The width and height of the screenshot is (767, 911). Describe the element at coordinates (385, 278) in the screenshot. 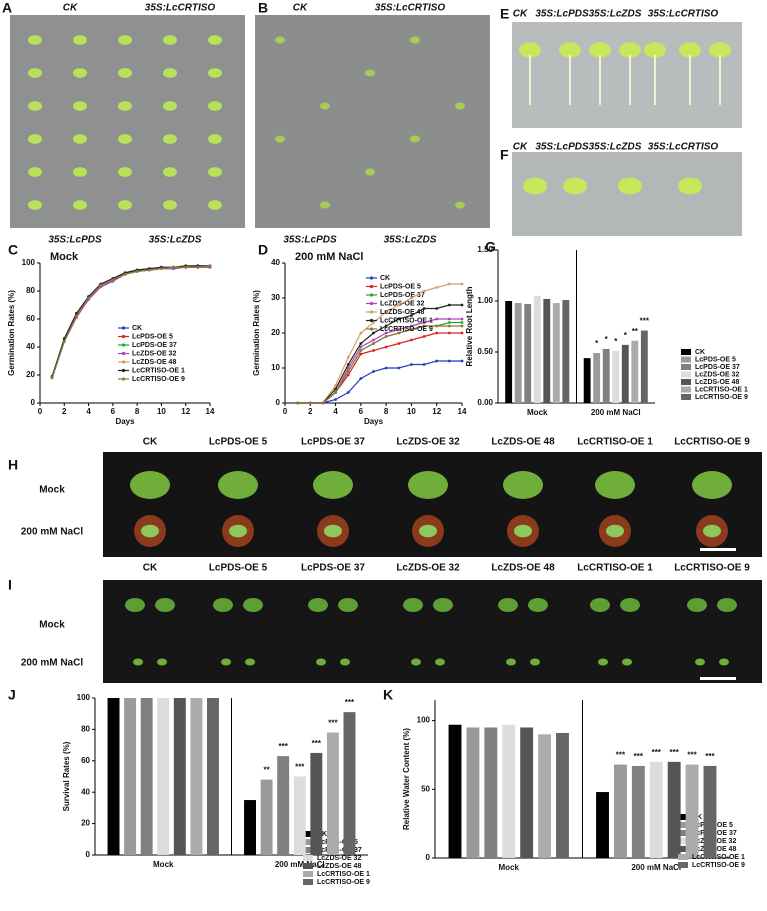

I see `legend-label: CK` at that location.